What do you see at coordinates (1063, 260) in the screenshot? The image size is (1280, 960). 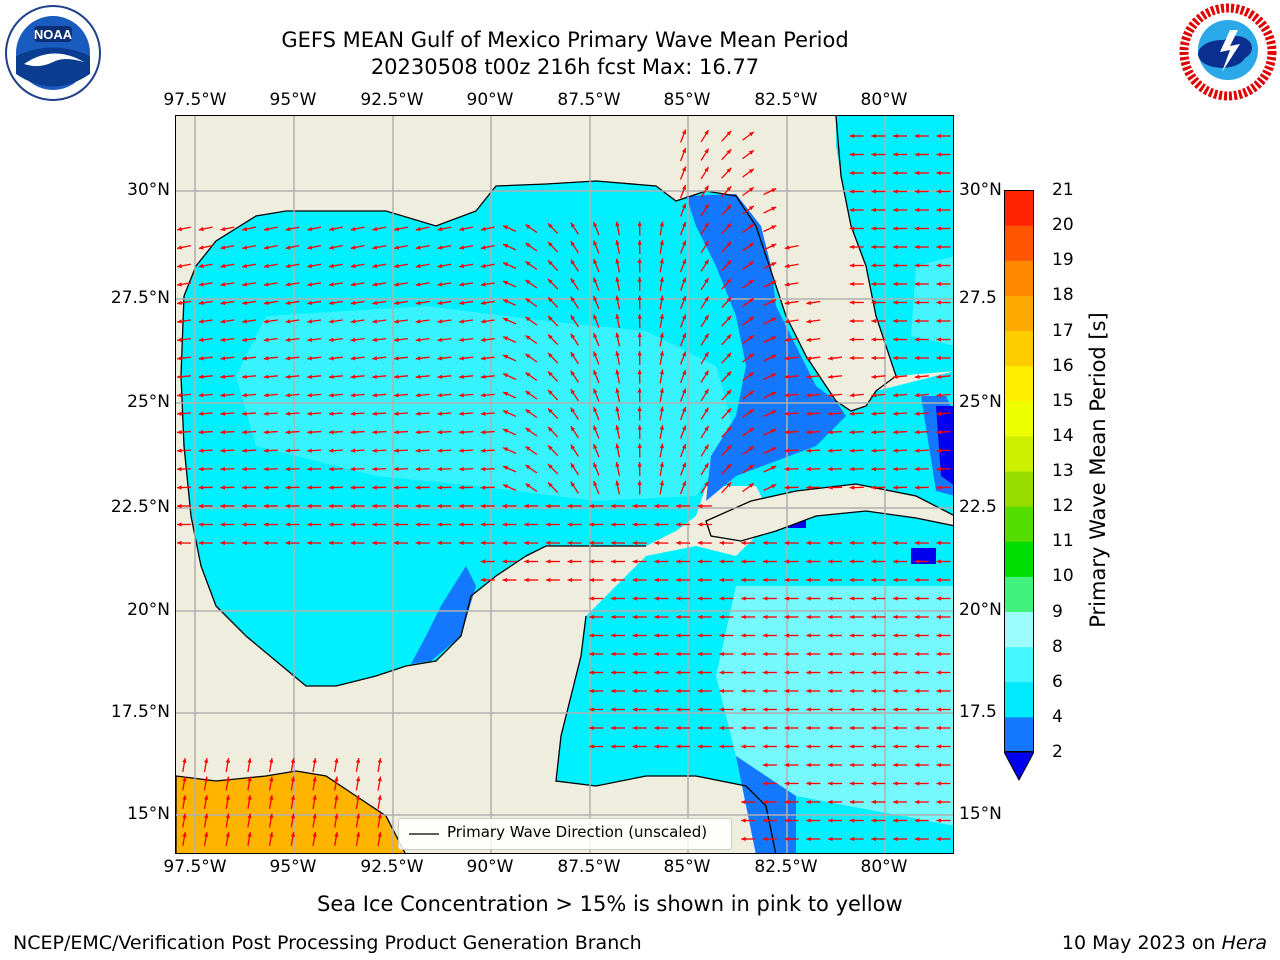 I see `colorbar-tick-label: 19` at bounding box center [1063, 260].